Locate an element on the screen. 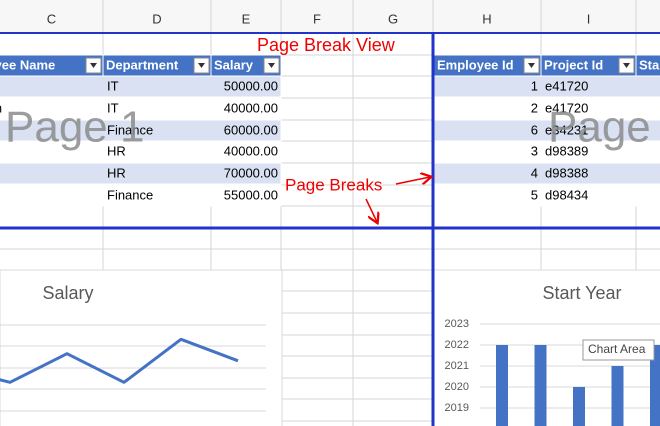  table-cell: d98388 is located at coordinates (566, 172).